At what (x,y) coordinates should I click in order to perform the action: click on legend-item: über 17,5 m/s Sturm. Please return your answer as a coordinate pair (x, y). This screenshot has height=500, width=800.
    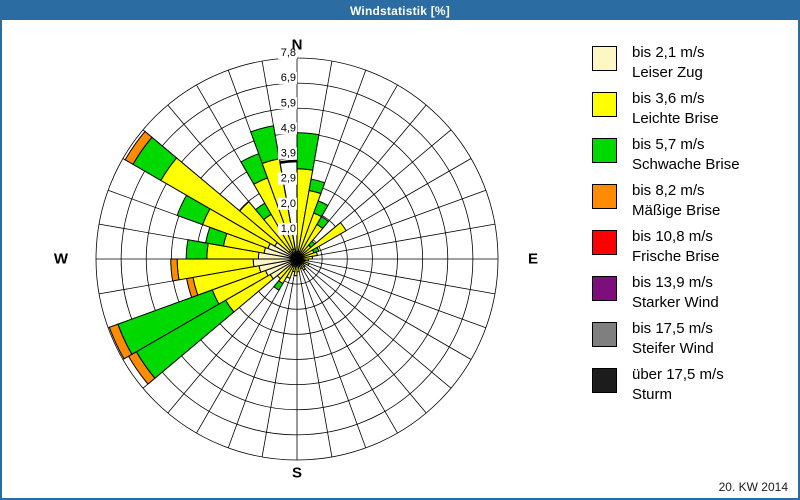
    Looking at the image, I should click on (690, 389).